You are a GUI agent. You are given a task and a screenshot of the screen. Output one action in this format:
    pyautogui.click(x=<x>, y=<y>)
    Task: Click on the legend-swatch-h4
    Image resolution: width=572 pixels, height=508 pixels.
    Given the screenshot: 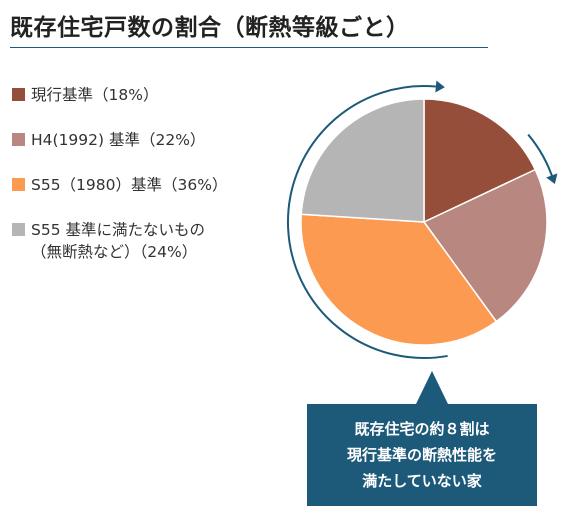 What is the action you would take?
    pyautogui.click(x=18, y=139)
    